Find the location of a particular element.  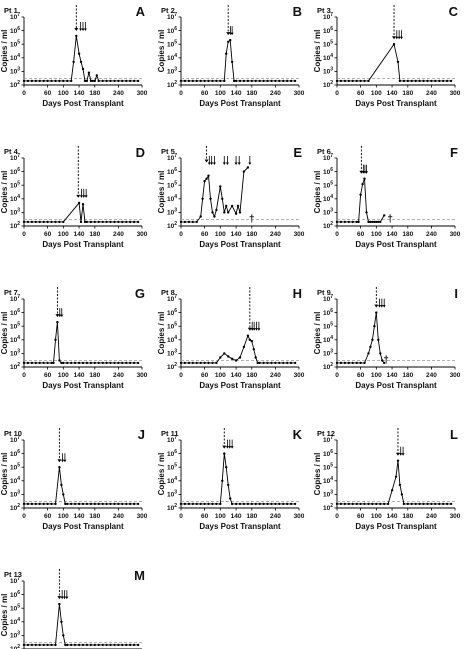

x-tick-label: 100 is located at coordinates (220, 516).